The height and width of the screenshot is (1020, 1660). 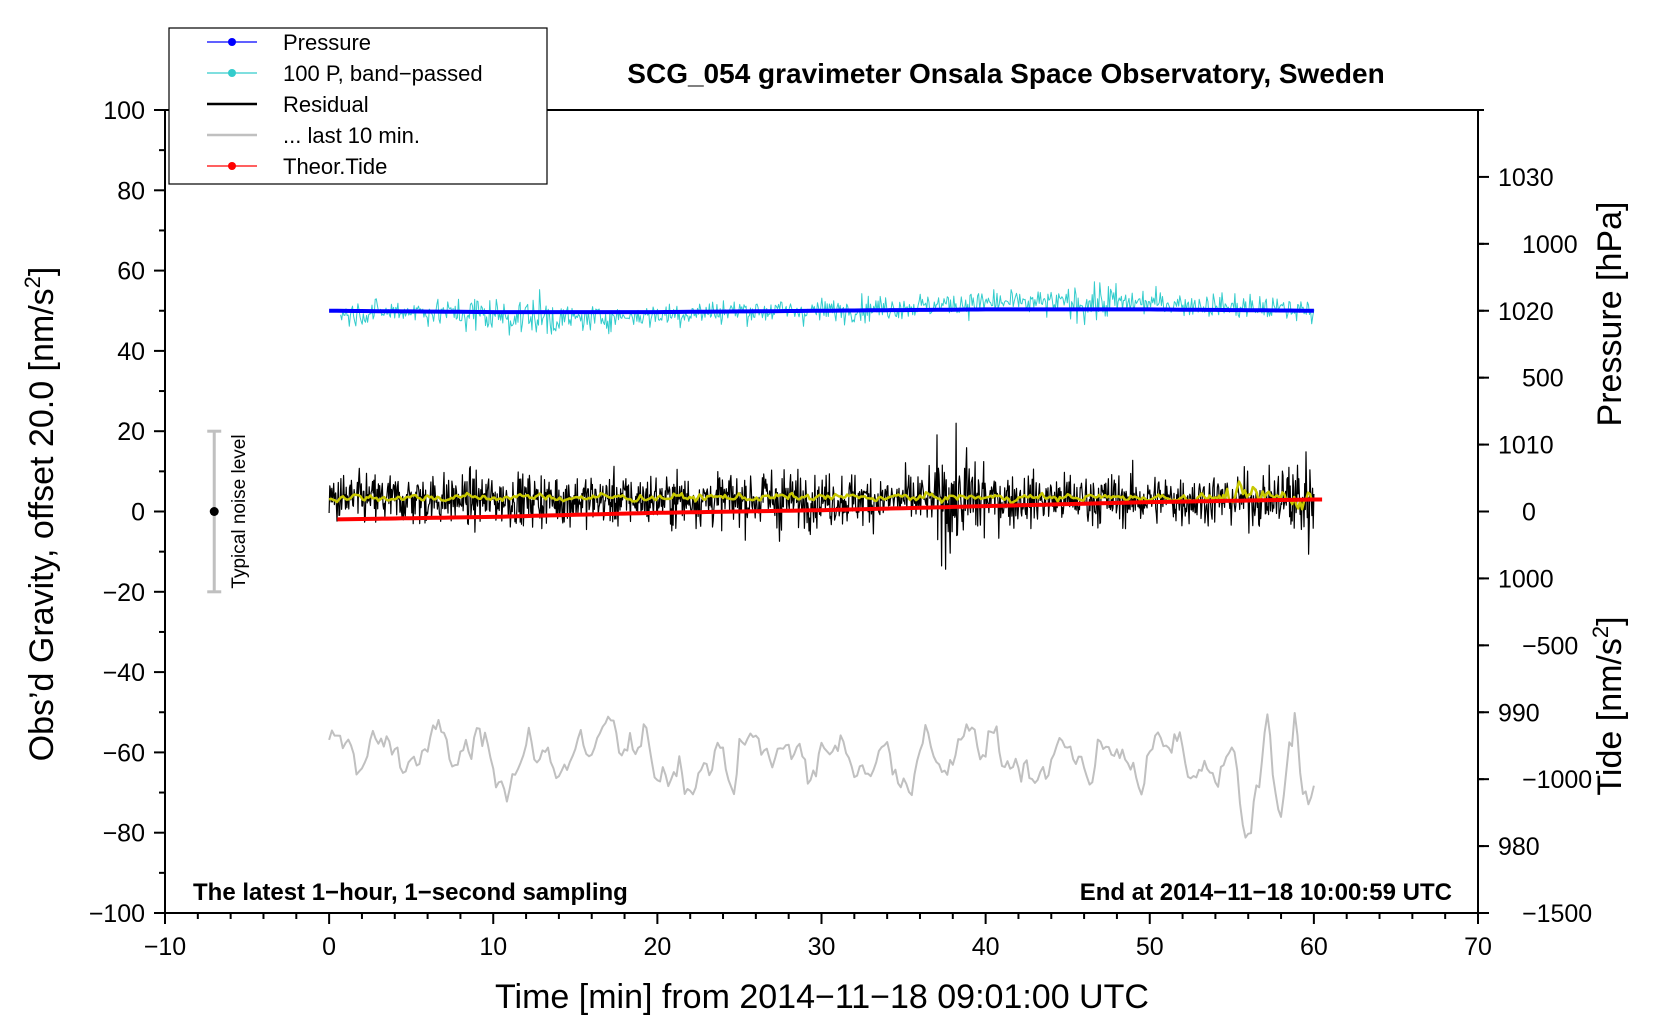 What do you see at coordinates (657, 947) in the screenshot?
I see `x-tick-label: 20` at bounding box center [657, 947].